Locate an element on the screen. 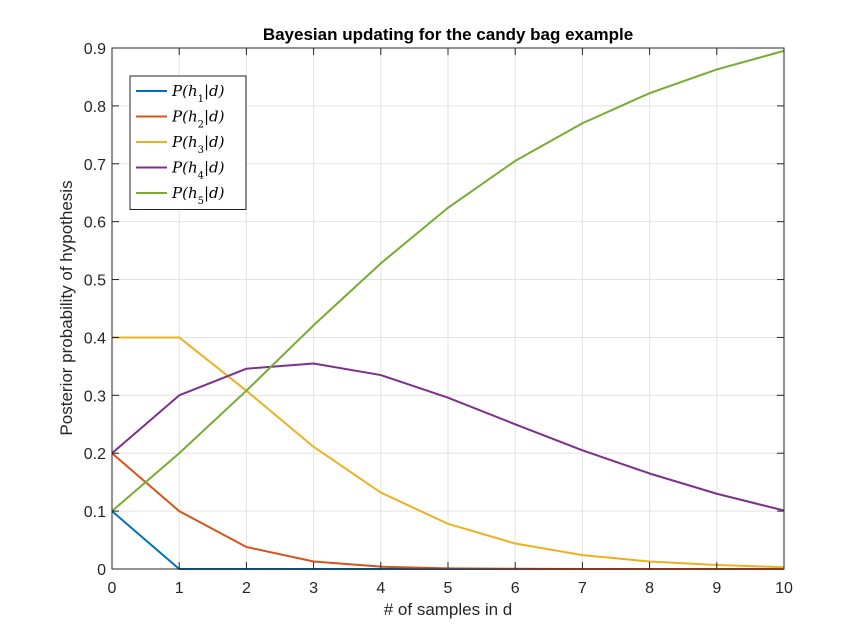 The image size is (867, 639). x-tick-label: 10 is located at coordinates (784, 588).